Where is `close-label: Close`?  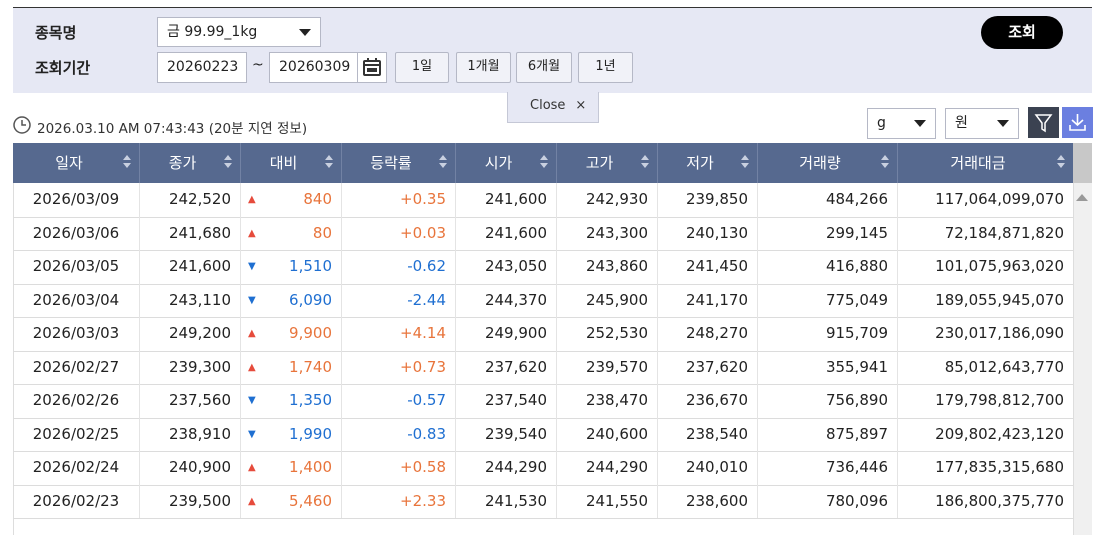 close-label: Close is located at coordinates (548, 105).